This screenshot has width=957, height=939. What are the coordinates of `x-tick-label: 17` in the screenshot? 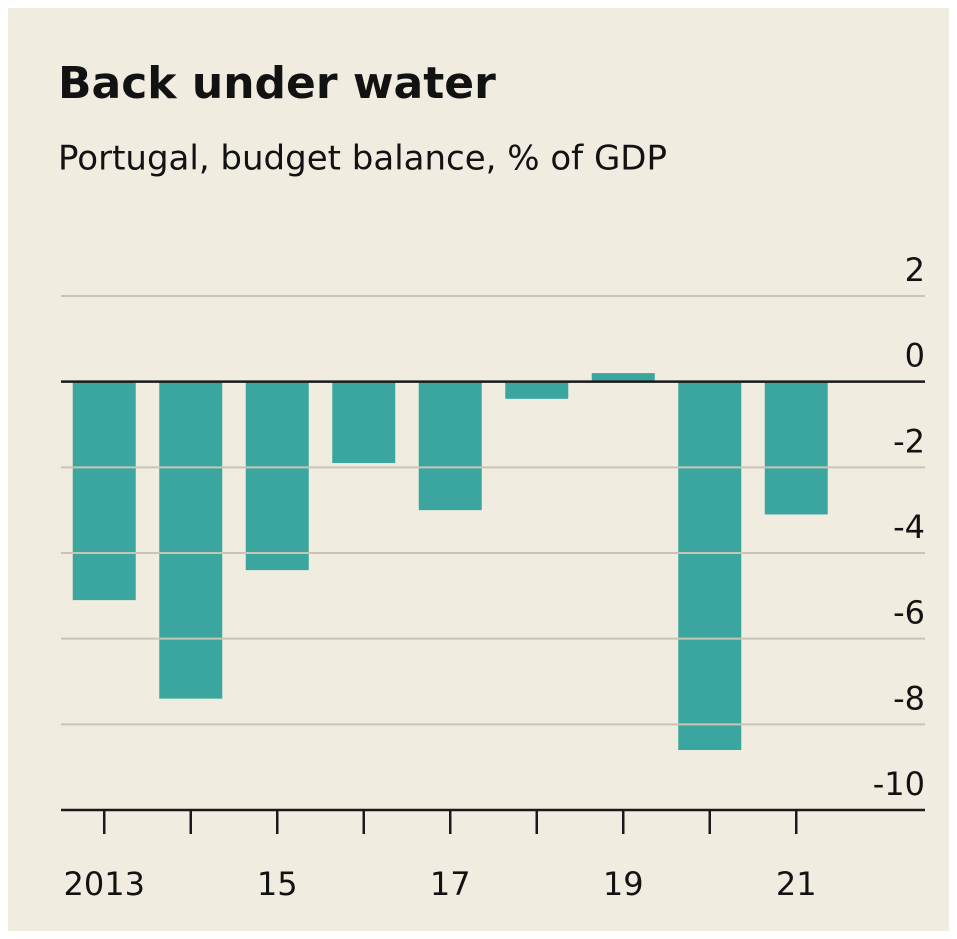 It's located at (450, 884).